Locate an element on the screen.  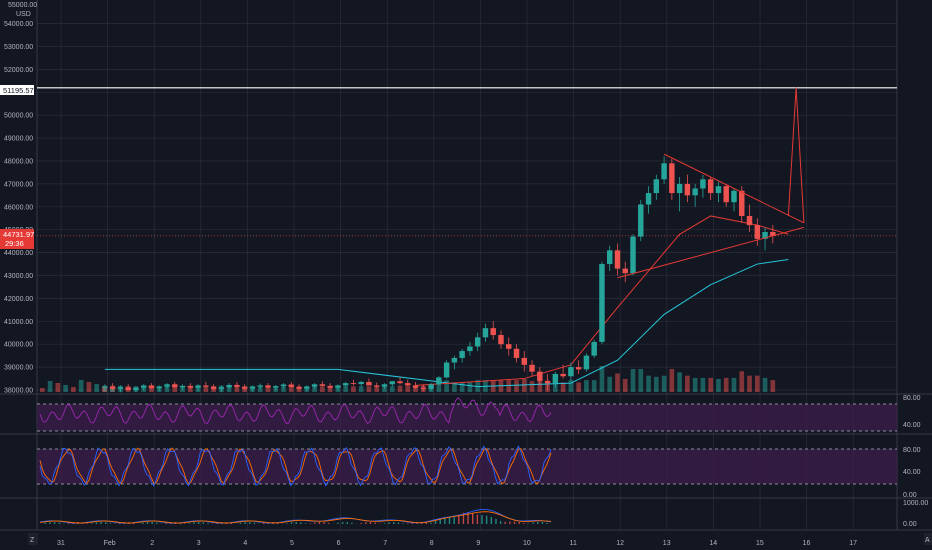
projection-return-line is located at coordinates (800, 155).